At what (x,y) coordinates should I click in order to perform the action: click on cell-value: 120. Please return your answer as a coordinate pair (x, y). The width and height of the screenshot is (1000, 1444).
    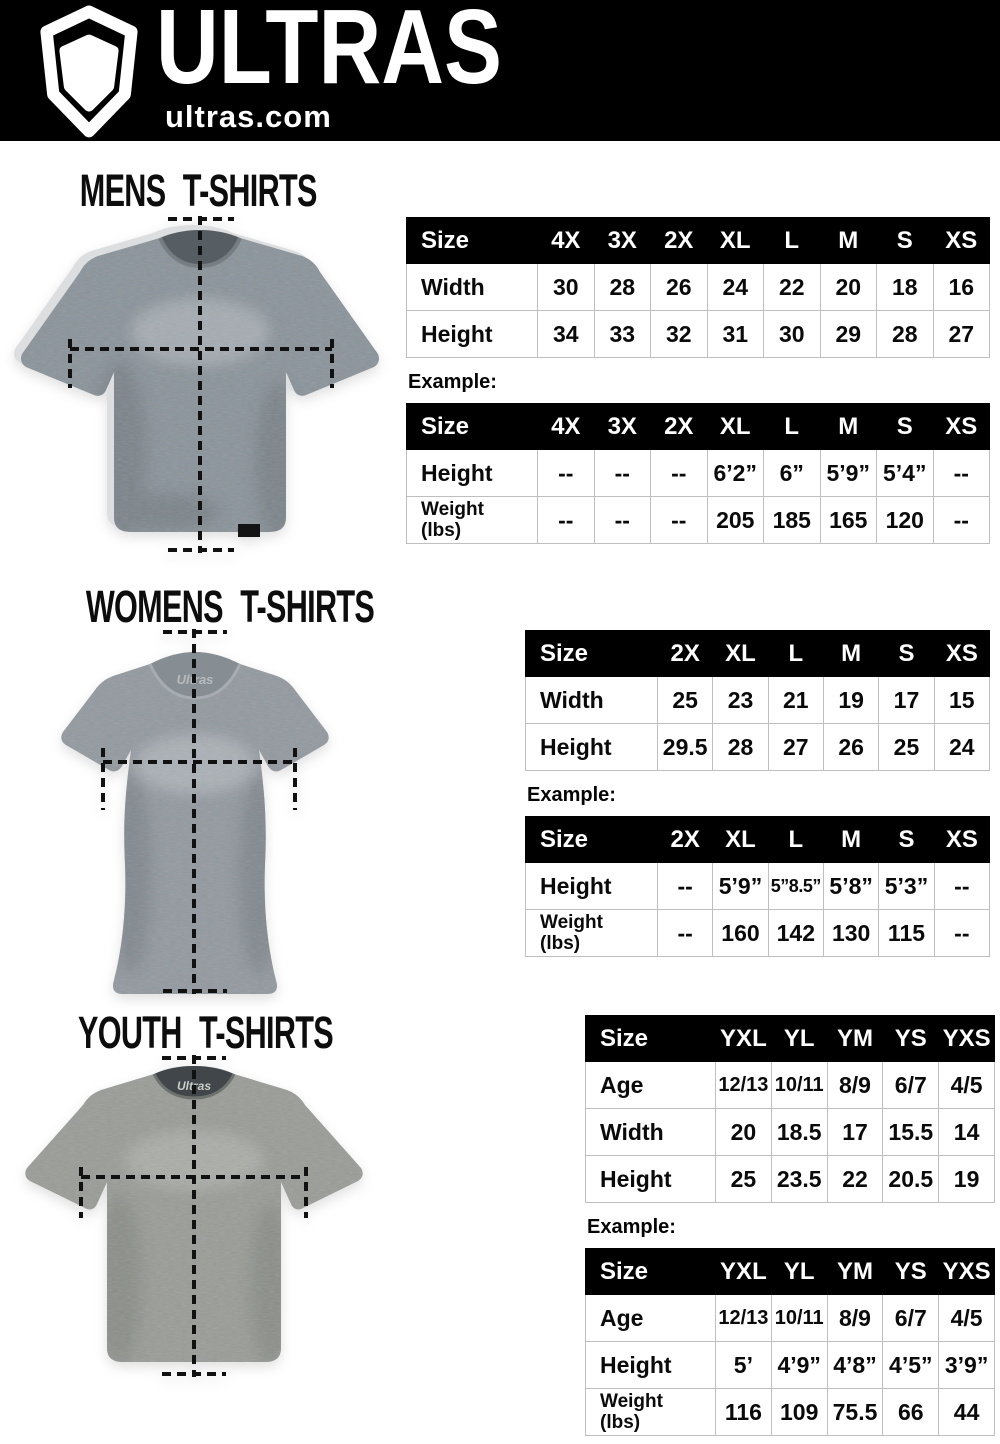
    Looking at the image, I should click on (905, 520).